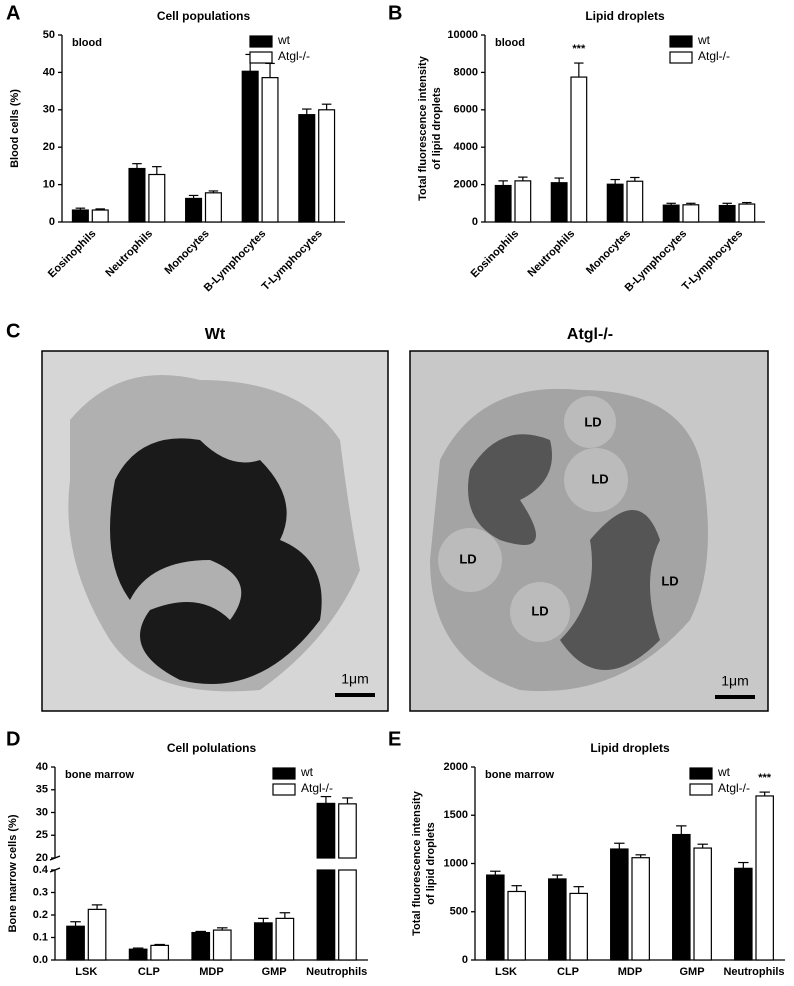 This screenshot has height=986, width=794. What do you see at coordinates (466, 72) in the screenshot?
I see `y-tick-label: 8000` at bounding box center [466, 72].